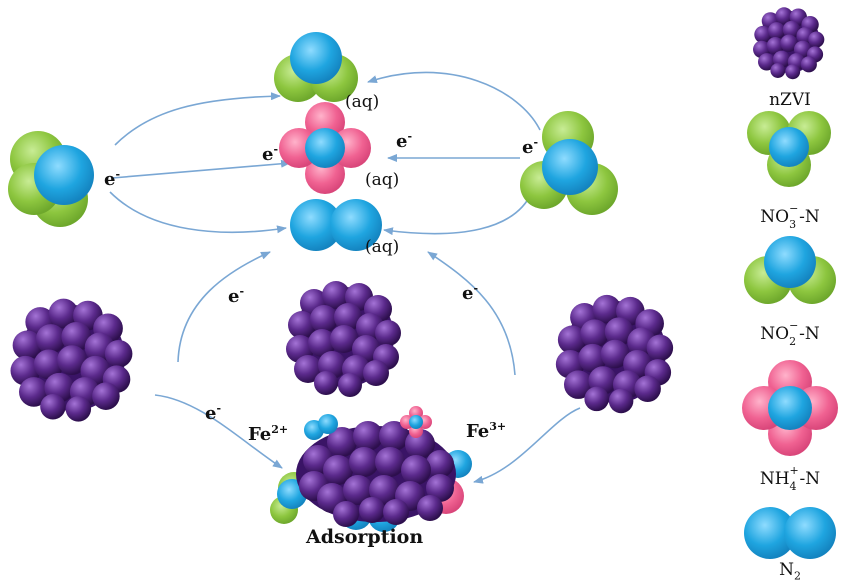  Describe the element at coordinates (470, 293) in the screenshot. I see `label-electron-lower-right: e-` at that location.